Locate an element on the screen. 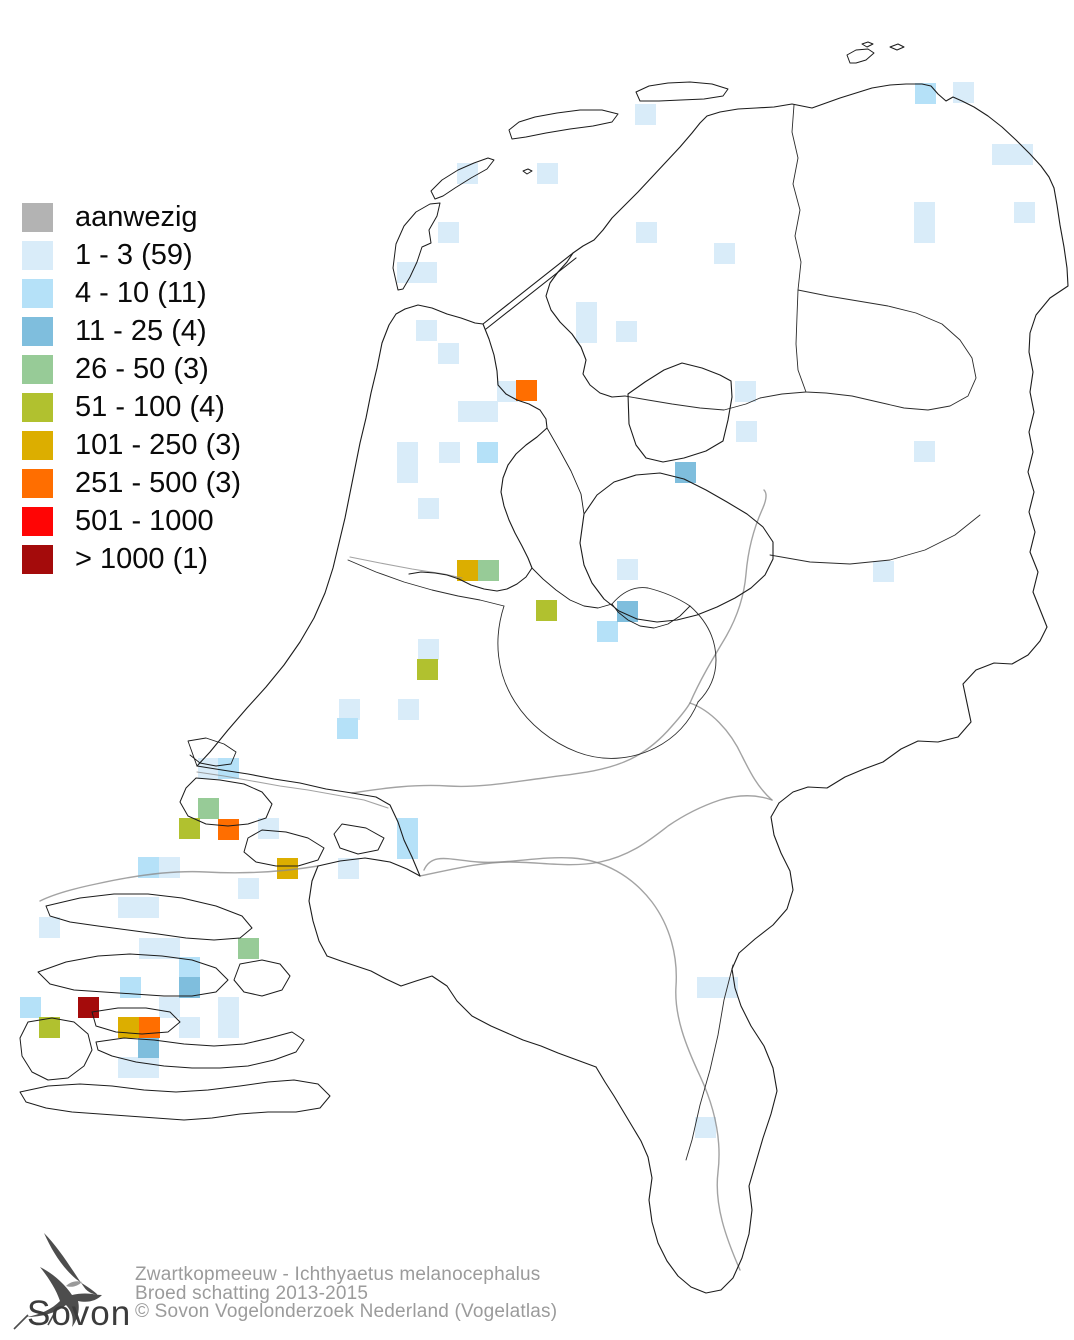 The width and height of the screenshot is (1074, 1340). legend-label: 4 - 10 (11) is located at coordinates (141, 292).